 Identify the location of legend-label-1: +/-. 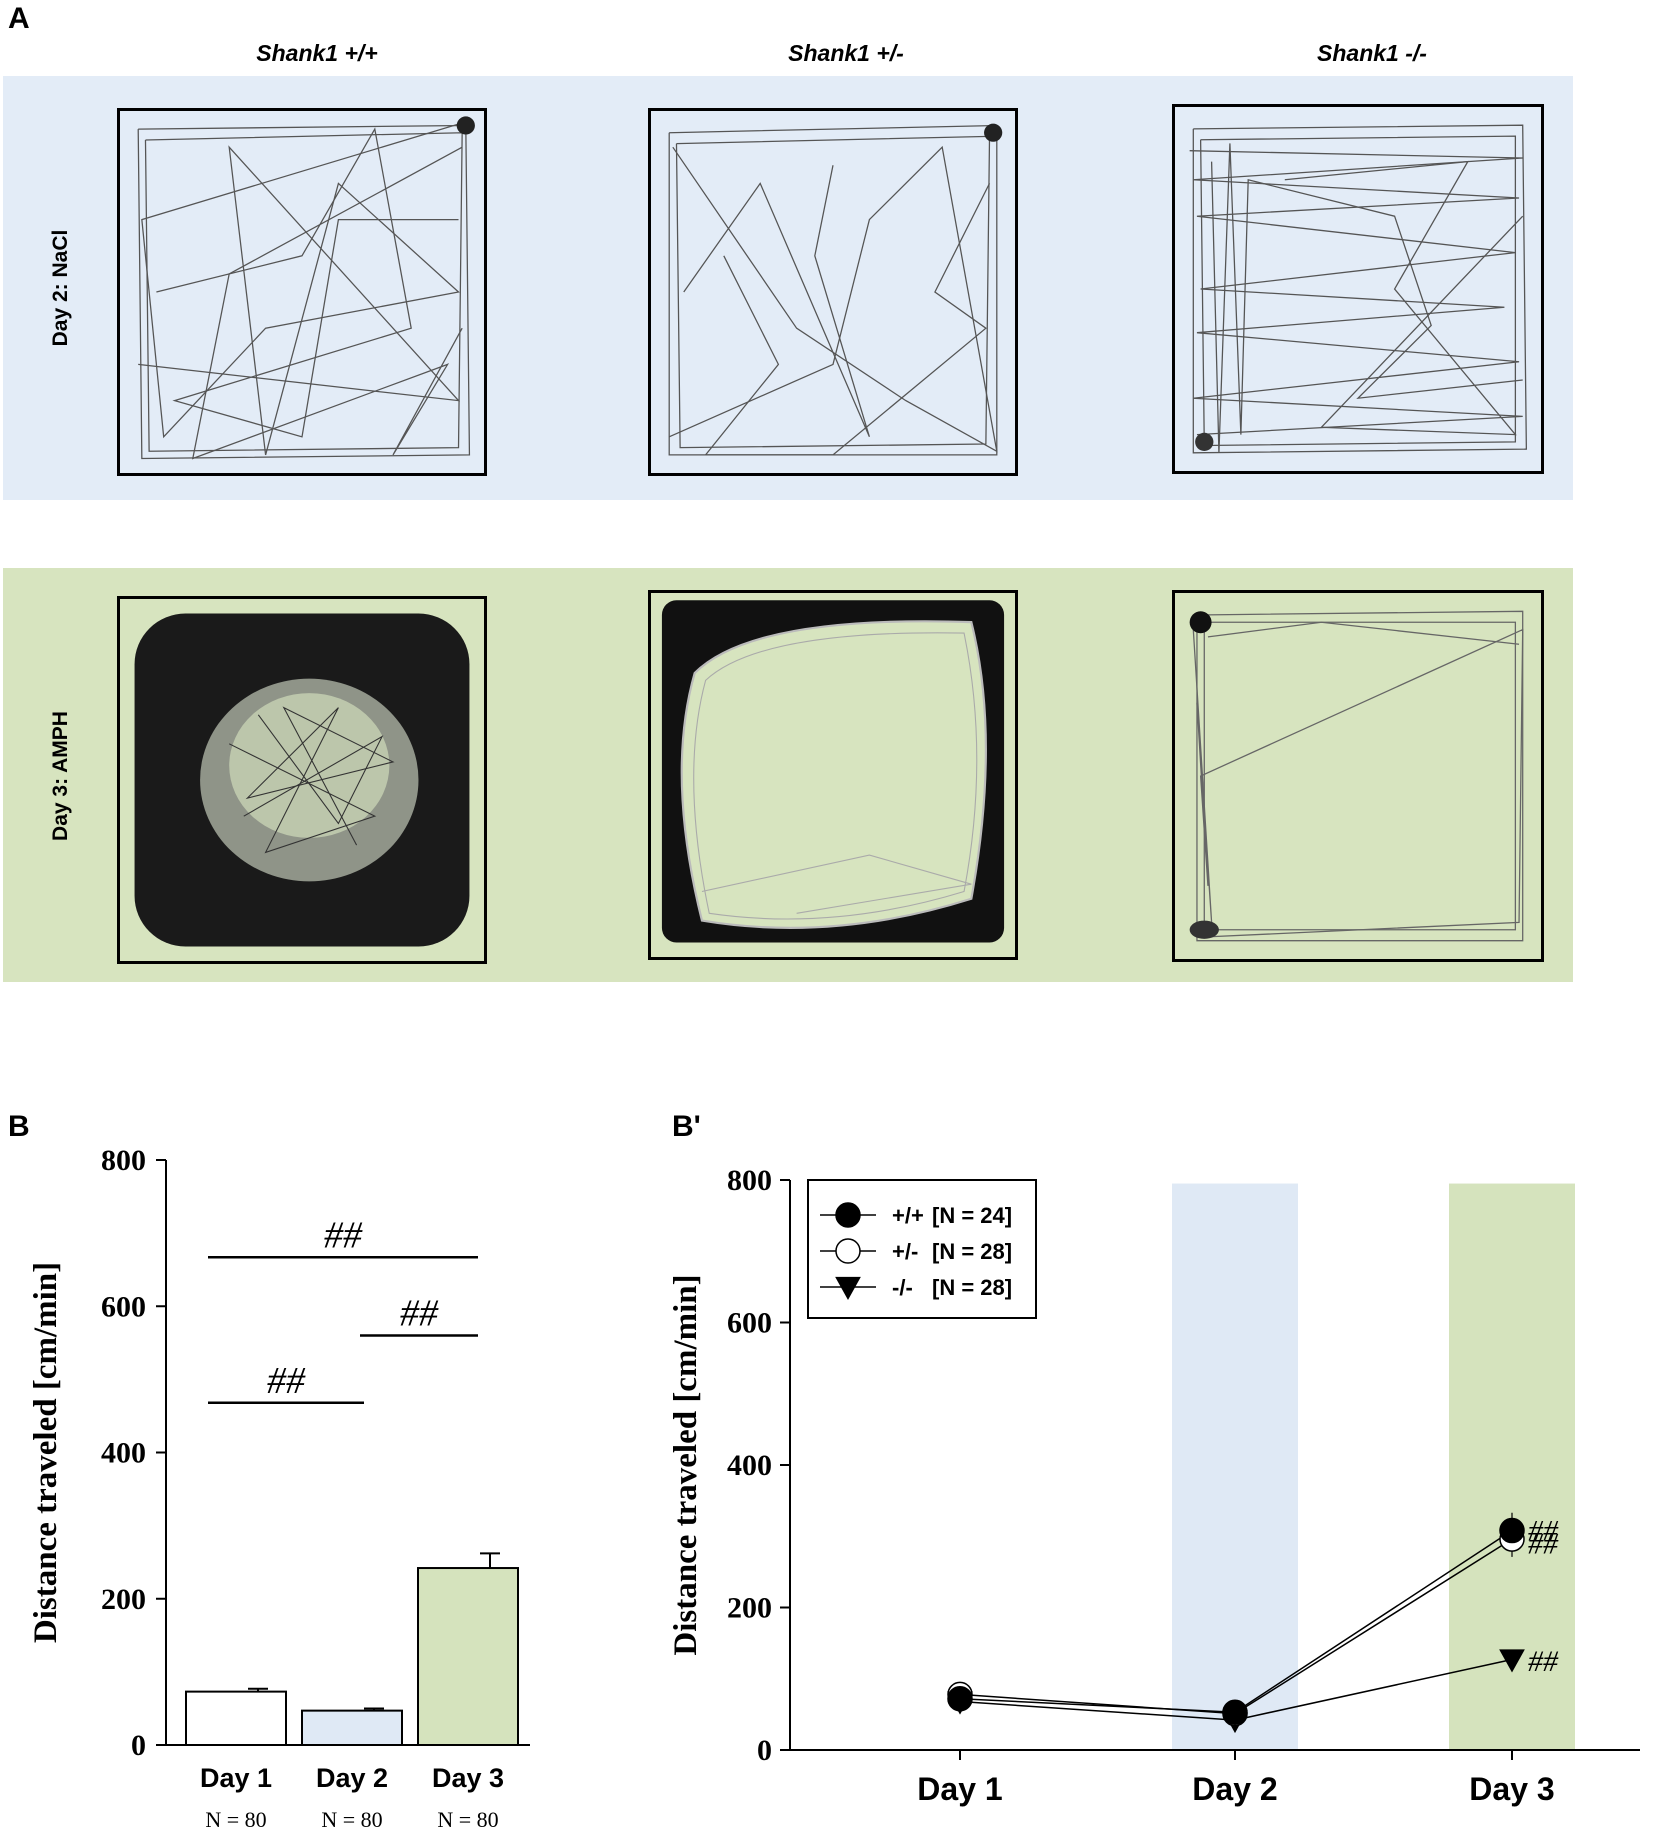
(905, 1251).